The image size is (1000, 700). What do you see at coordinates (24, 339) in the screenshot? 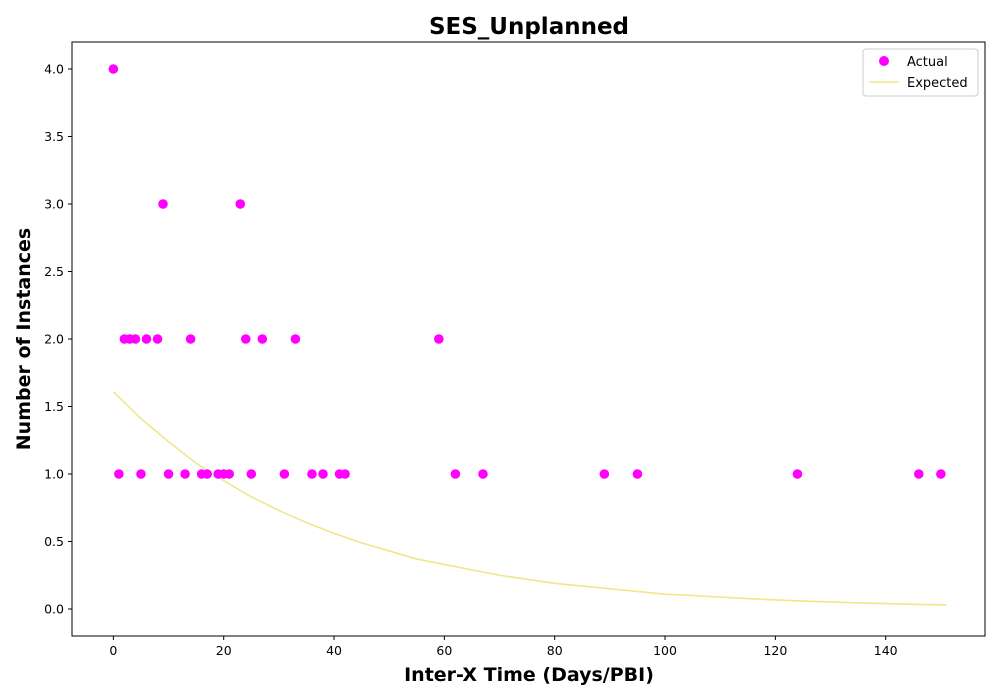
I see `y-axis-label: Number of Instances` at bounding box center [24, 339].